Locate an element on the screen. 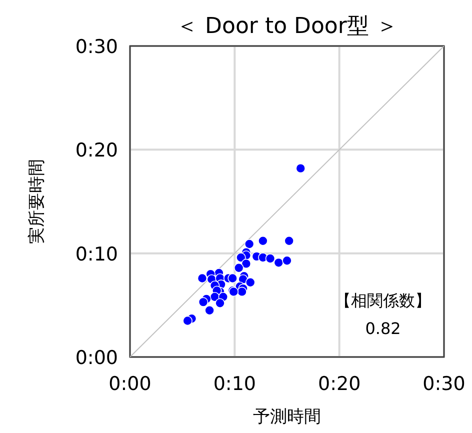 This screenshot has width=472, height=433. annotation: 0.82 is located at coordinates (383, 328).